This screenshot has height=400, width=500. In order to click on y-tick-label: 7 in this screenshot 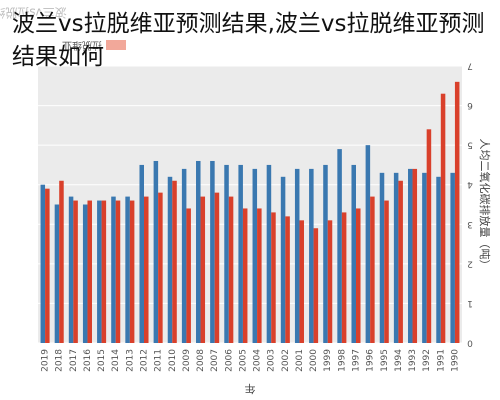, I will do `click(470, 66)`.